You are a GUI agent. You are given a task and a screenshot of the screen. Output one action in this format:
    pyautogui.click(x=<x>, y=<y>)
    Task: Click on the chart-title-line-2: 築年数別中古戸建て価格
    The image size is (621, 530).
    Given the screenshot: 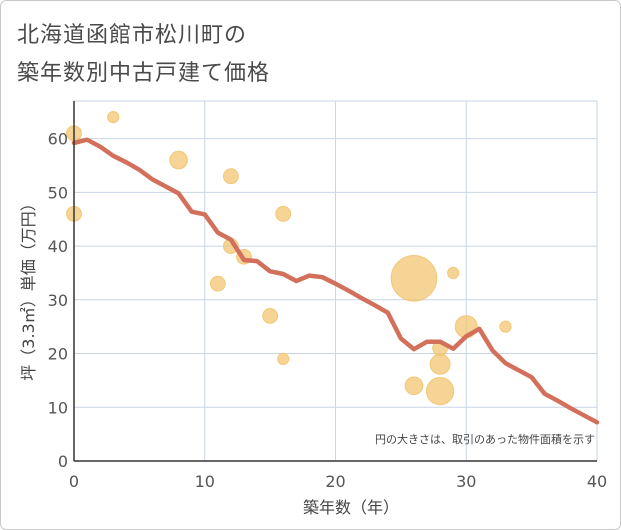 What is the action you would take?
    pyautogui.click(x=144, y=73)
    